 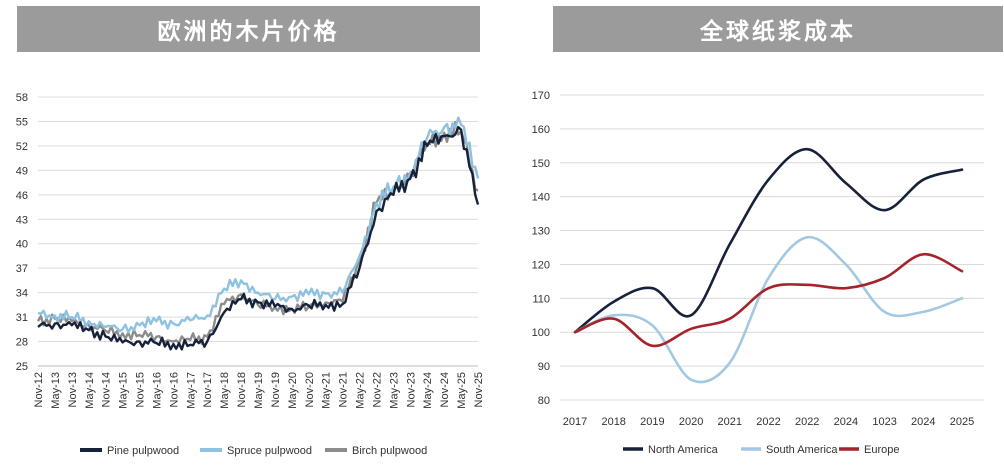 I want to click on x-tick-label: 2019, so click(x=652, y=422).